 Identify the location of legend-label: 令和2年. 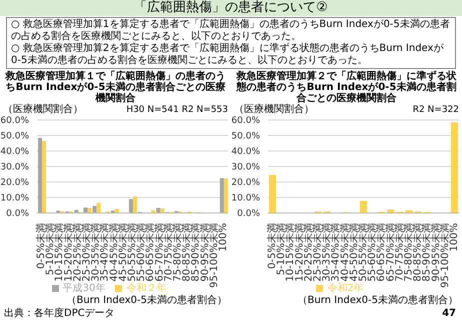
(345, 288).